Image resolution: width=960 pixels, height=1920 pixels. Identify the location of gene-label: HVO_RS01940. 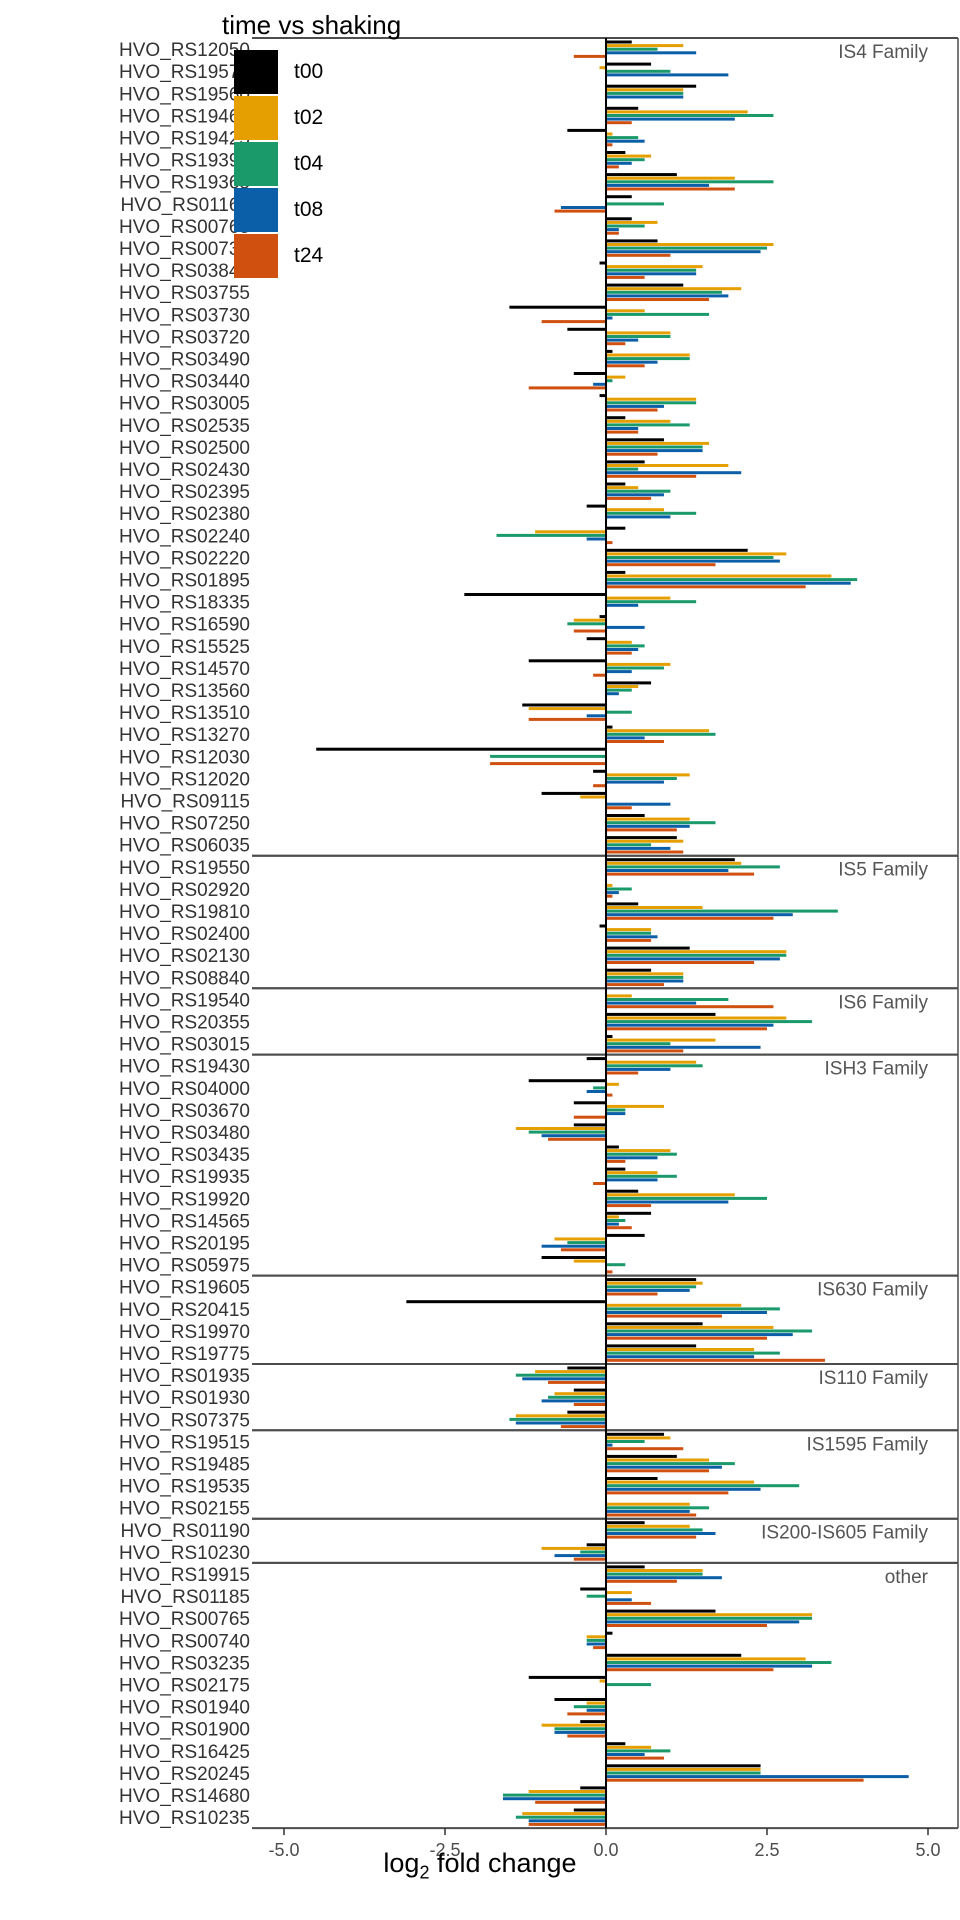
(184, 1708).